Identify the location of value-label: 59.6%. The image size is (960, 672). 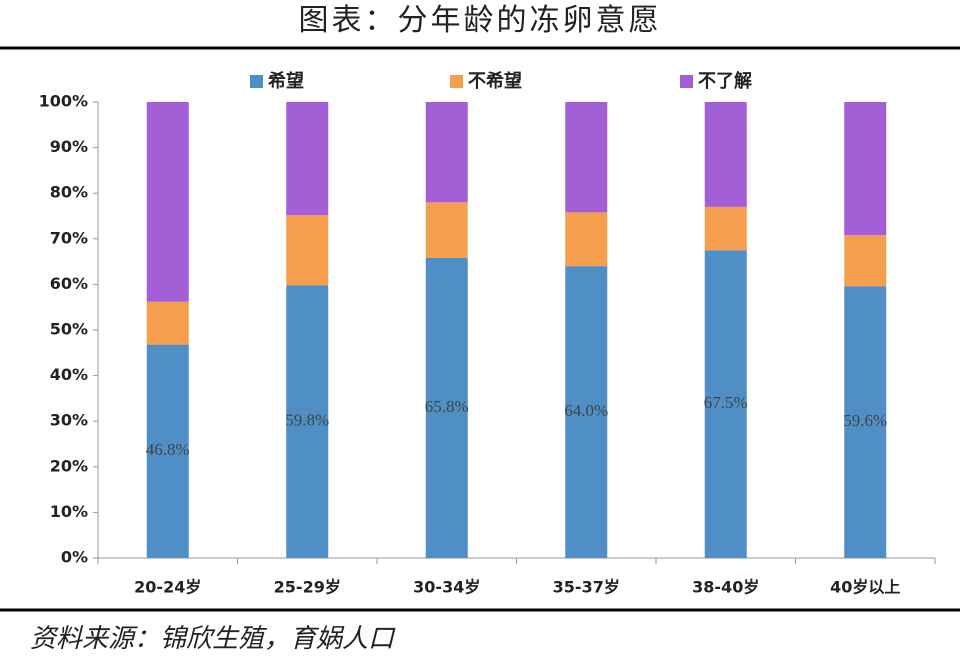
(865, 420).